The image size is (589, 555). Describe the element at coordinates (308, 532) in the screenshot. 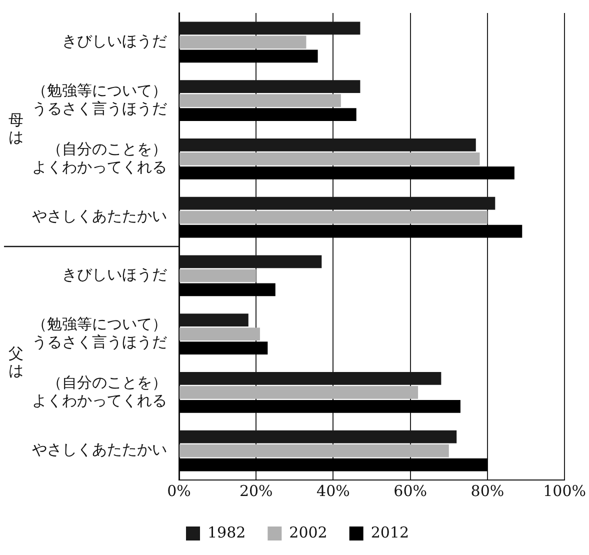

I see `legend-label: 2002` at that location.